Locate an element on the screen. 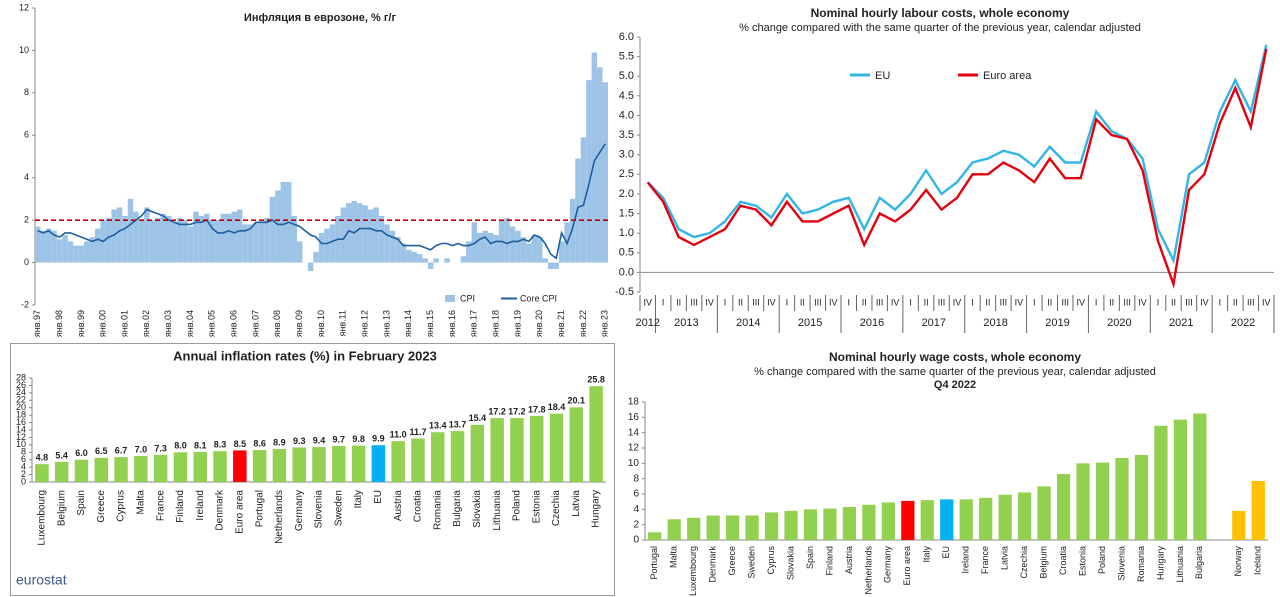 The image size is (1280, 597). x-tick-label: янв.21 is located at coordinates (561, 323).